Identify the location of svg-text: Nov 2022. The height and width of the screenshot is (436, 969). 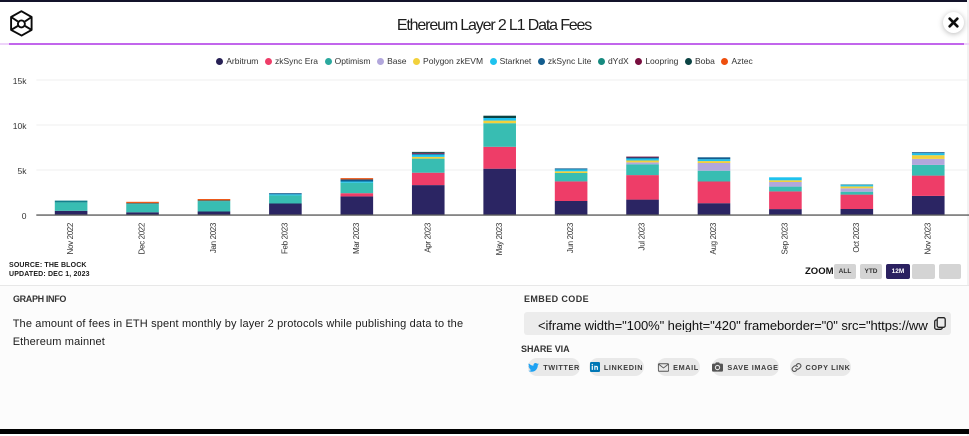
(70, 238).